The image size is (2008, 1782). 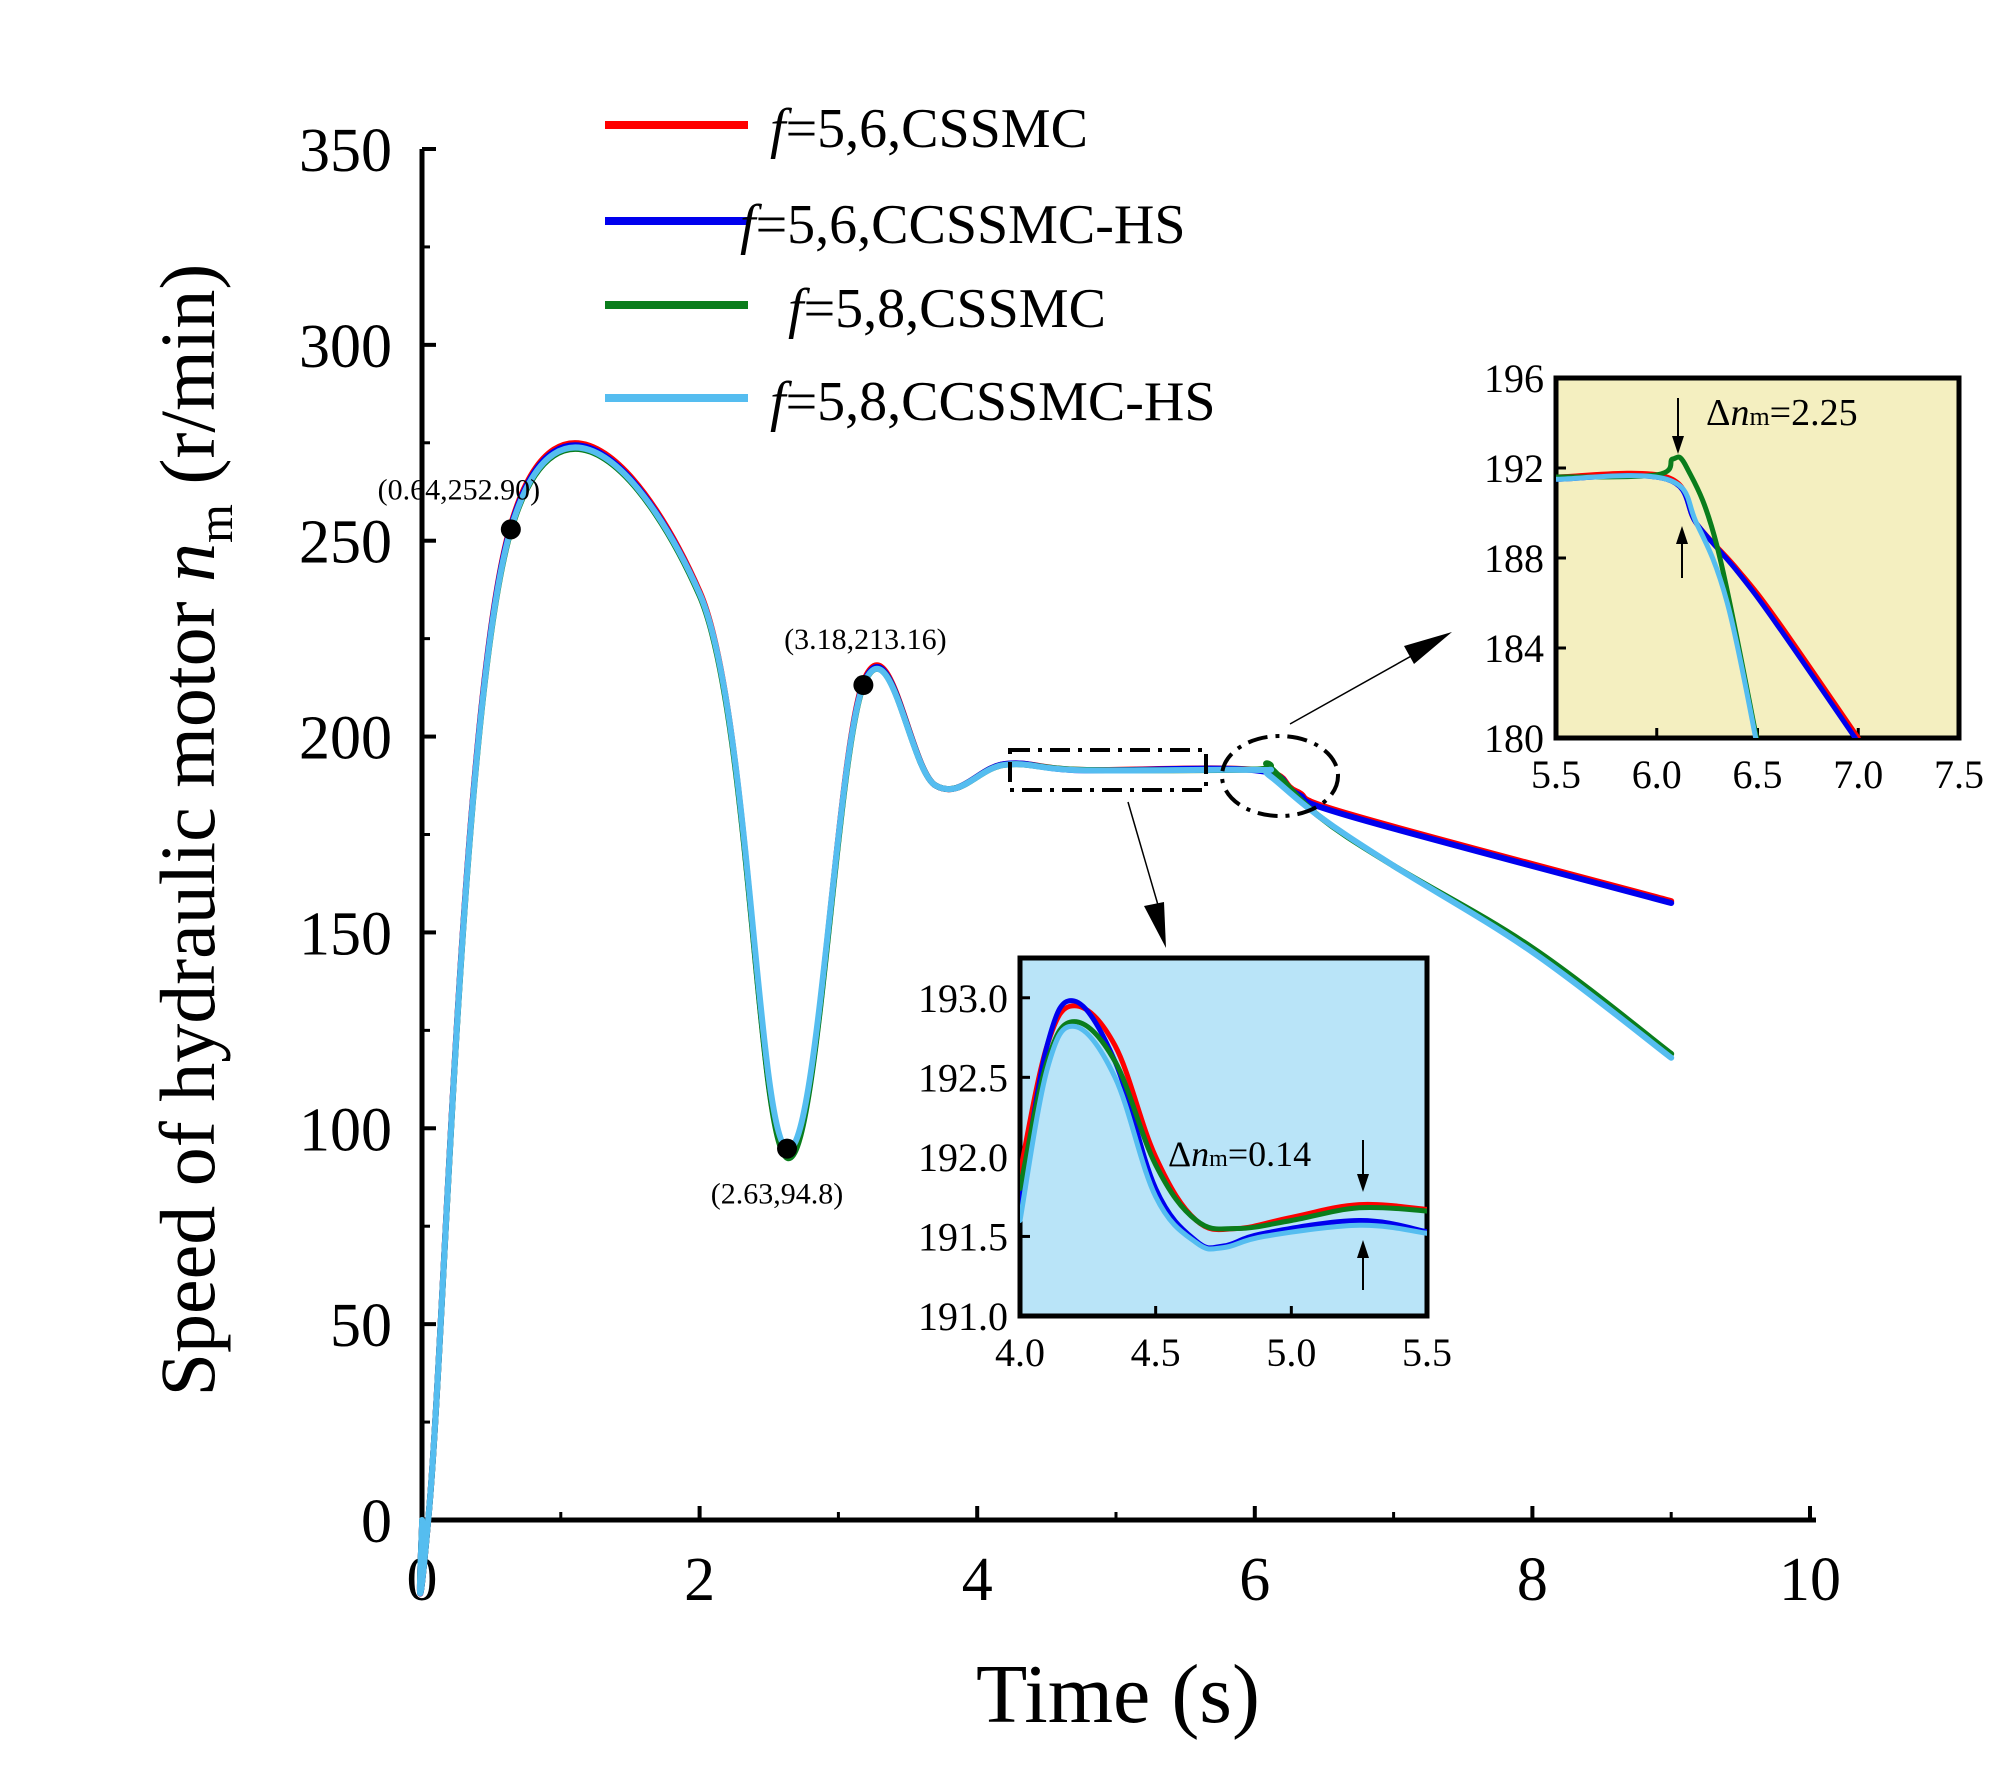 What do you see at coordinates (1427, 1352) in the screenshot?
I see `inset_bottom-x-tick-label: 5.5` at bounding box center [1427, 1352].